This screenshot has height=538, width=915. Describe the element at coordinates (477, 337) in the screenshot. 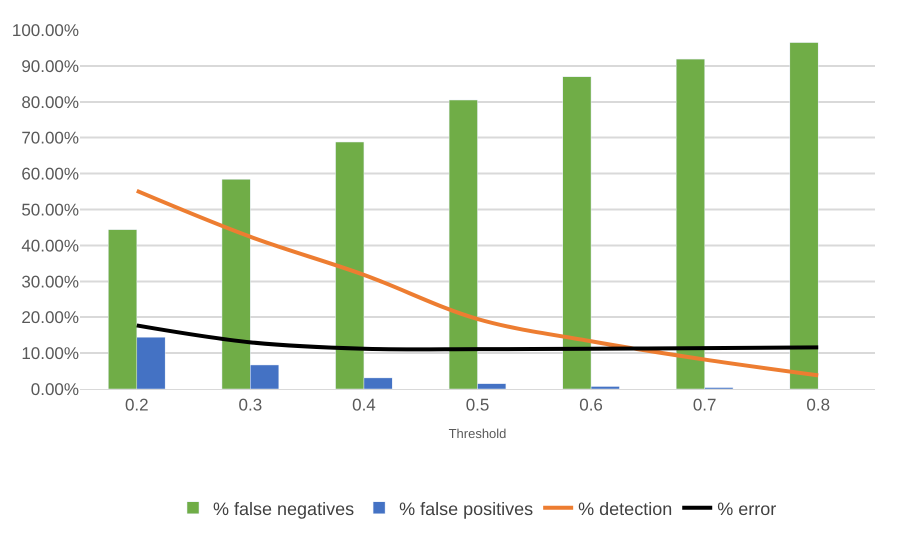

I see `line-series` at that location.